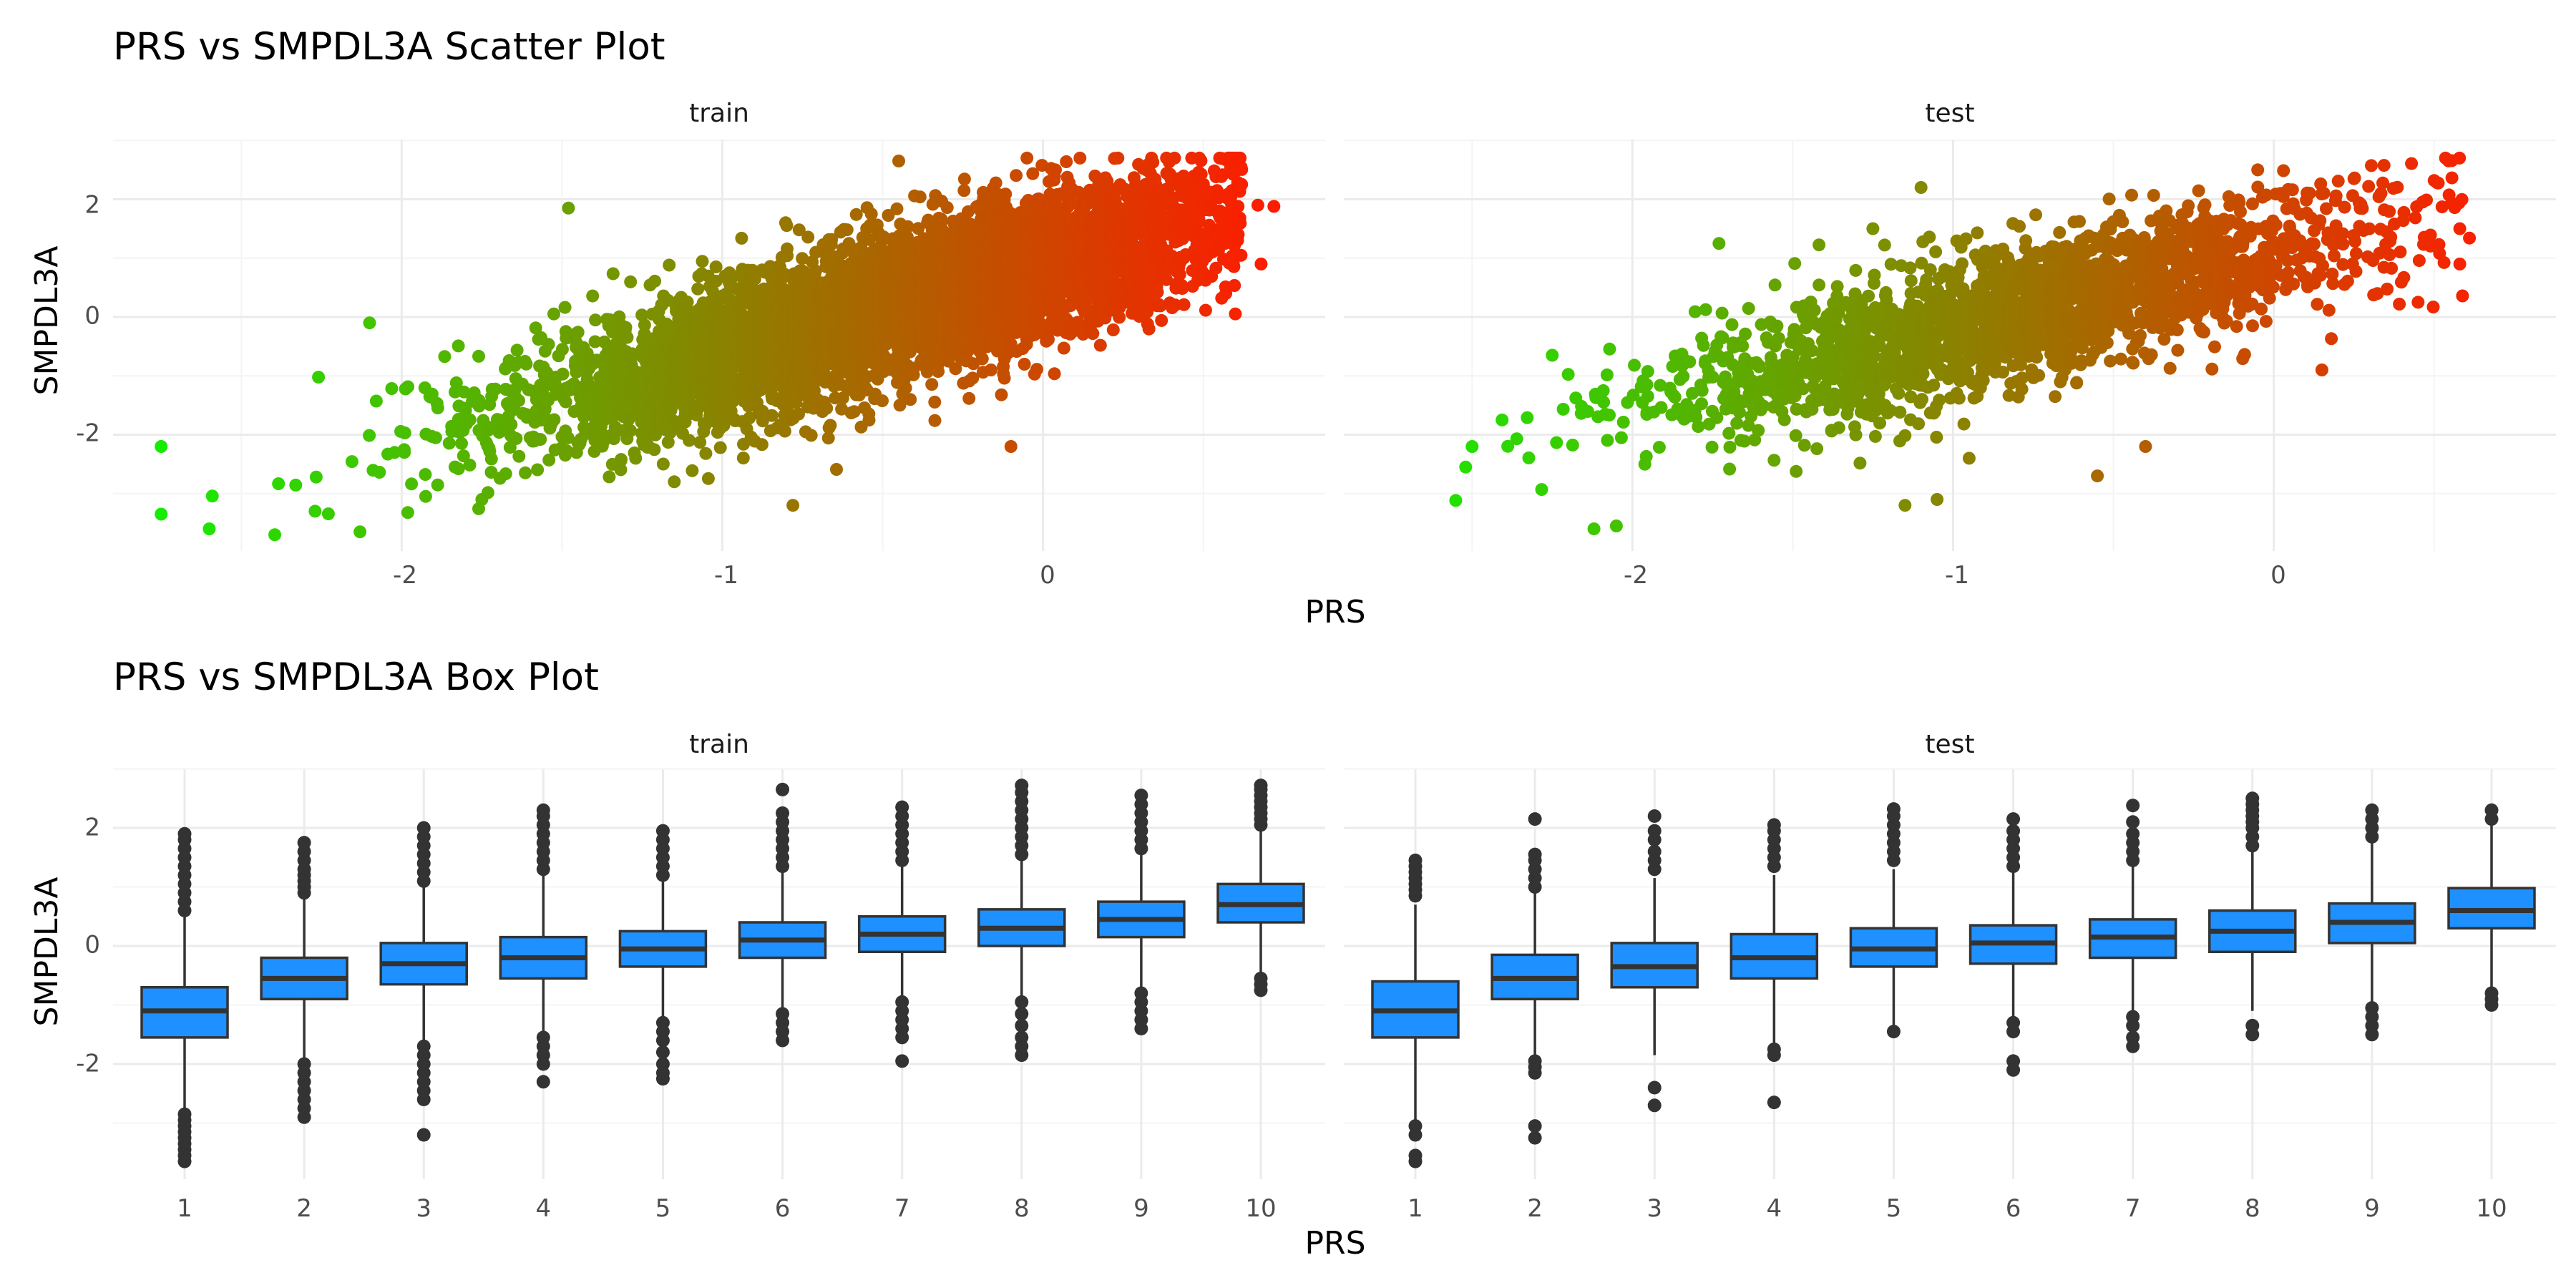 The image size is (2576, 1288). I want to click on scatter-strip-test: test, so click(1949, 113).